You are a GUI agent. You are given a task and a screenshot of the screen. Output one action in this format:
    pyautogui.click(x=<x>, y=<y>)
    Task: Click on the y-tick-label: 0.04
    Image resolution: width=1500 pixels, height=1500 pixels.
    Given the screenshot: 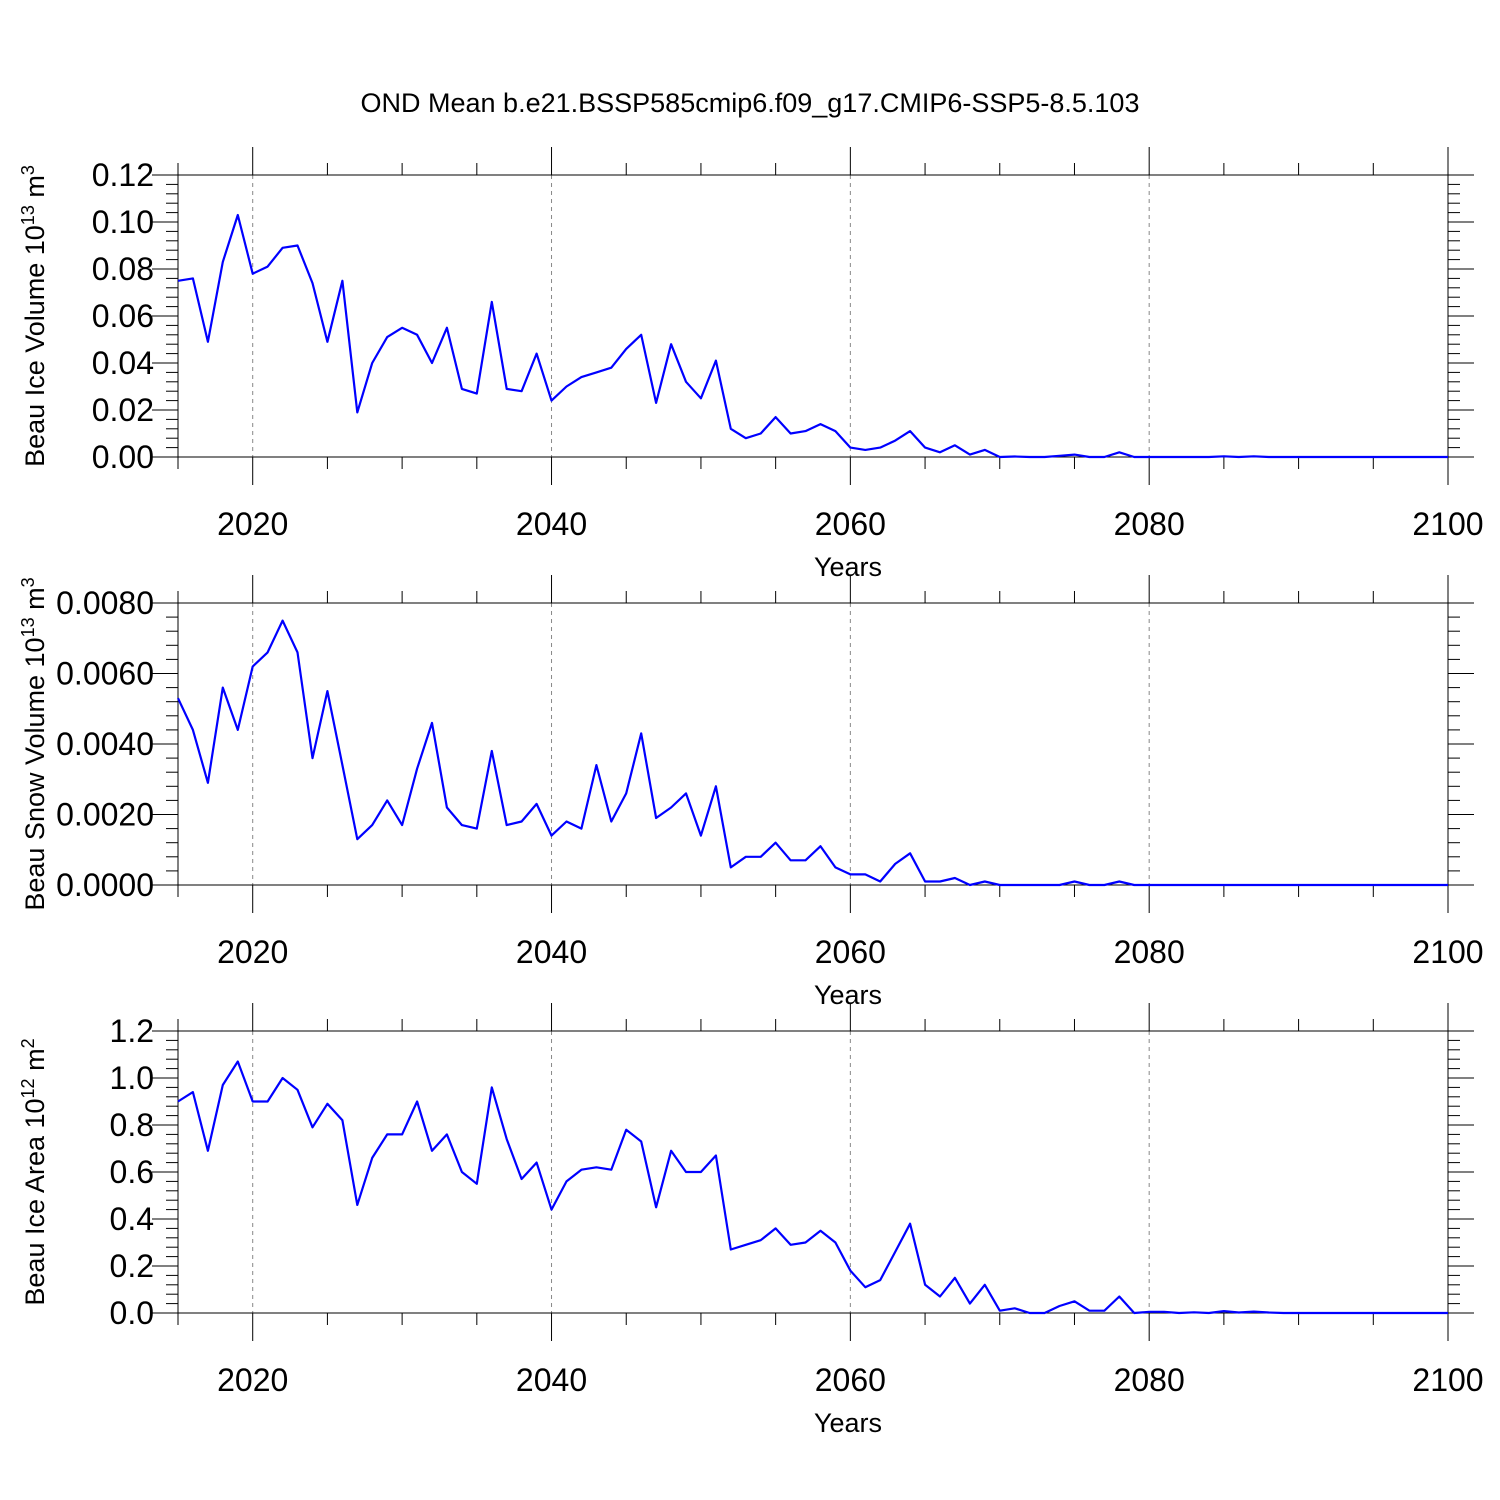 What is the action you would take?
    pyautogui.click(x=123, y=363)
    